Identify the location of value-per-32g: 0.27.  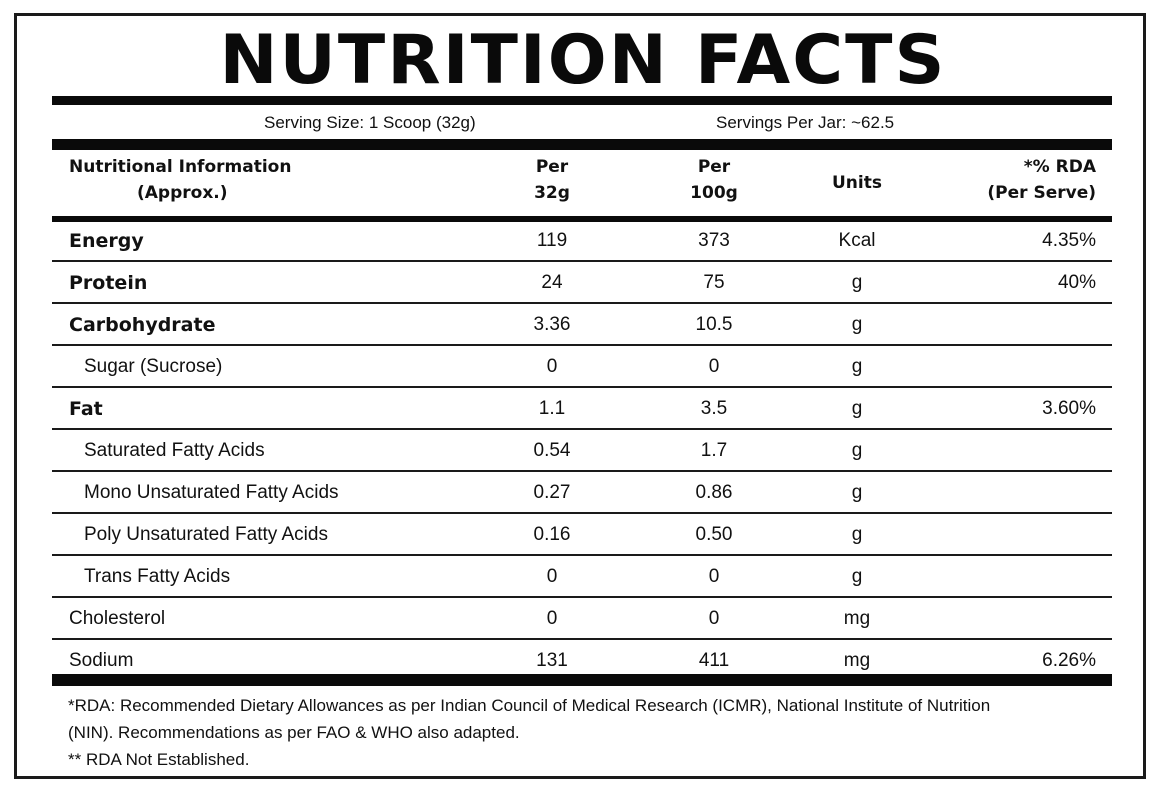
(552, 492).